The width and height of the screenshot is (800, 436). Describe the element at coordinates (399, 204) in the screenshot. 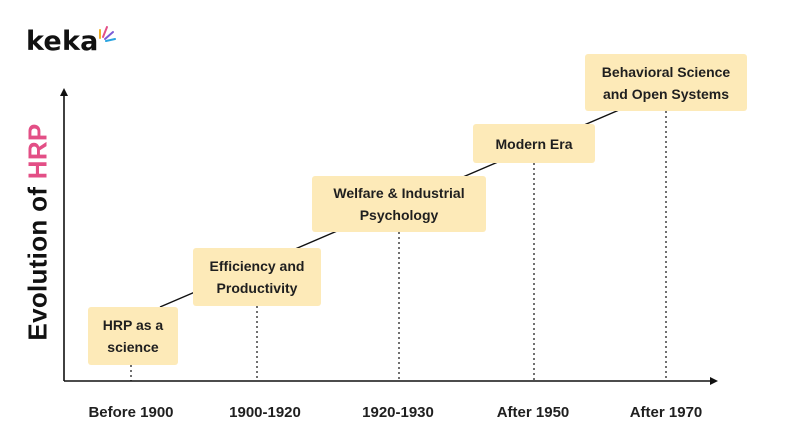

I see `stage-box: Welfare & Industrial Psychology` at that location.